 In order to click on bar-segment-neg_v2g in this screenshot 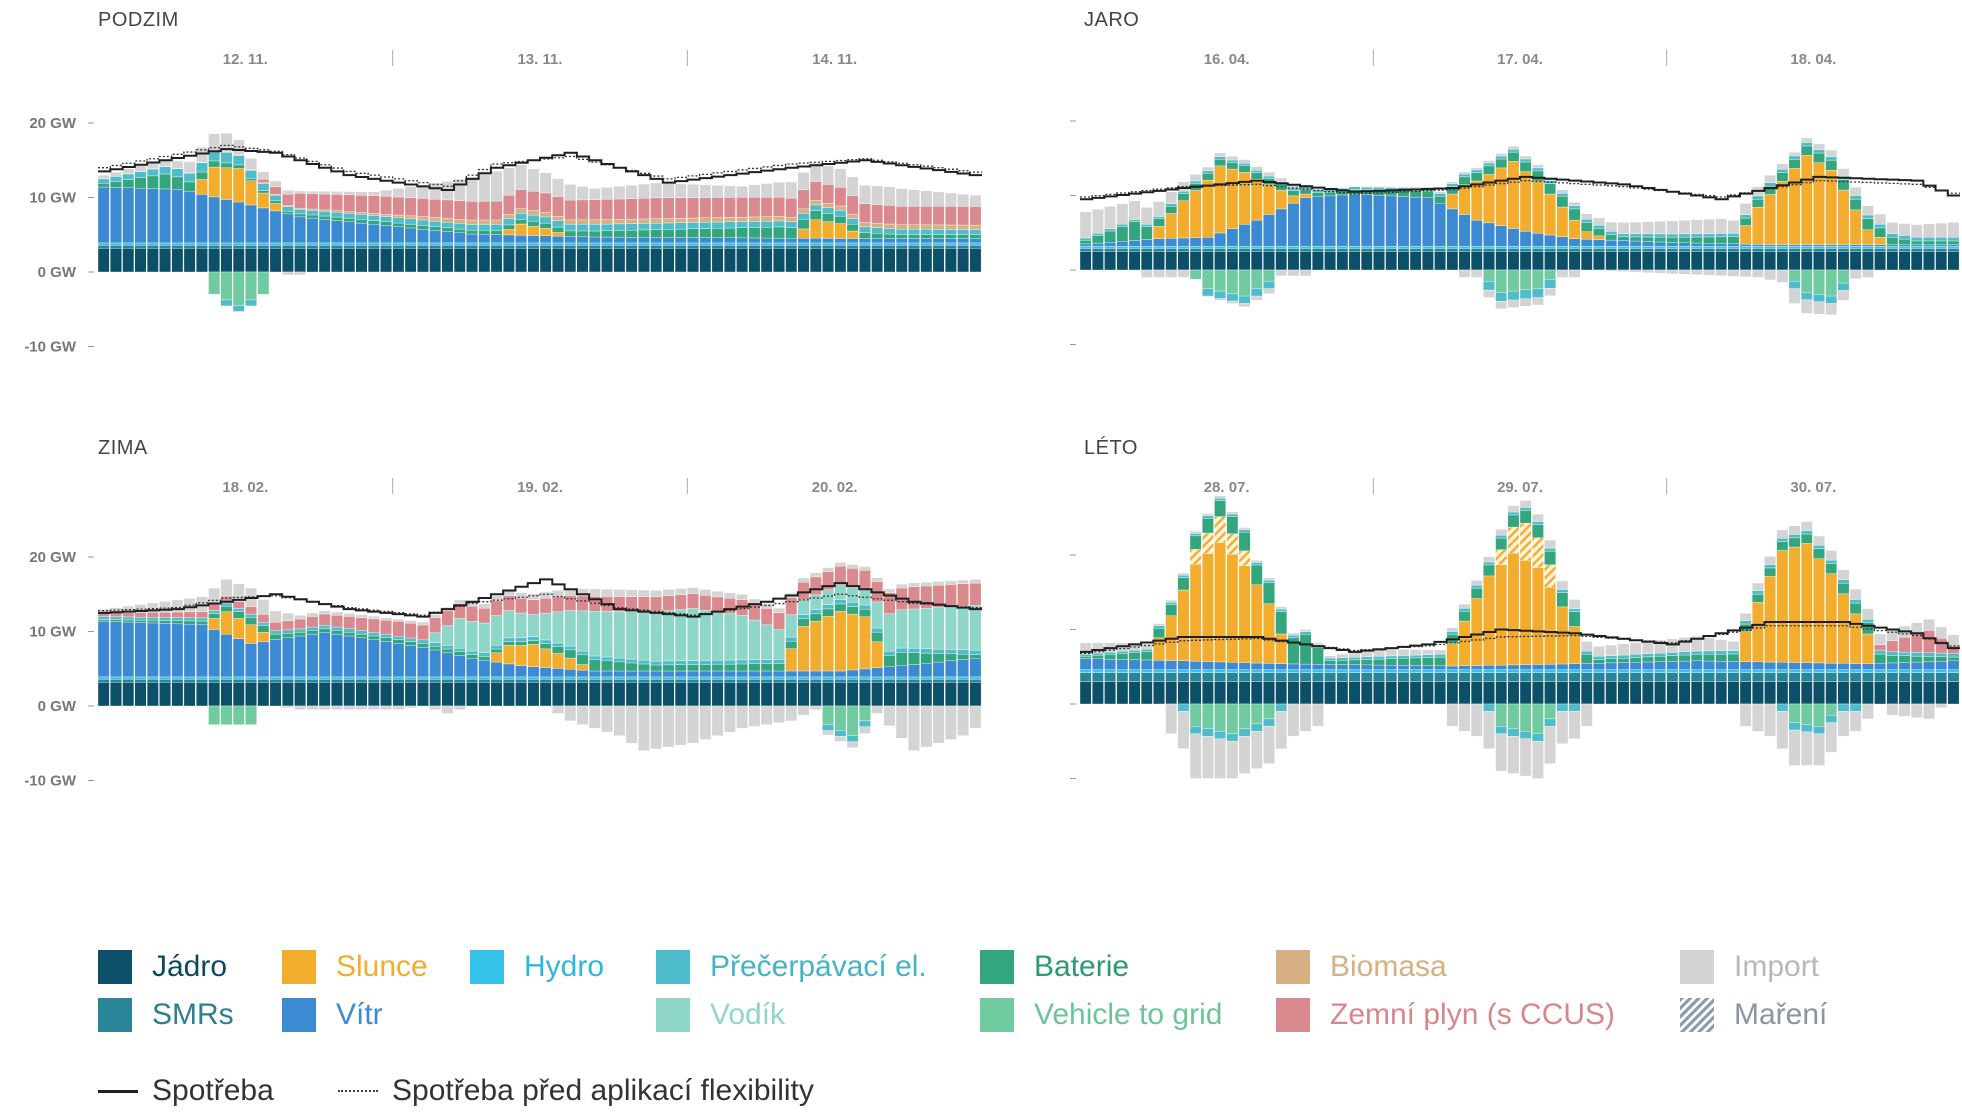, I will do `click(214, 715)`.